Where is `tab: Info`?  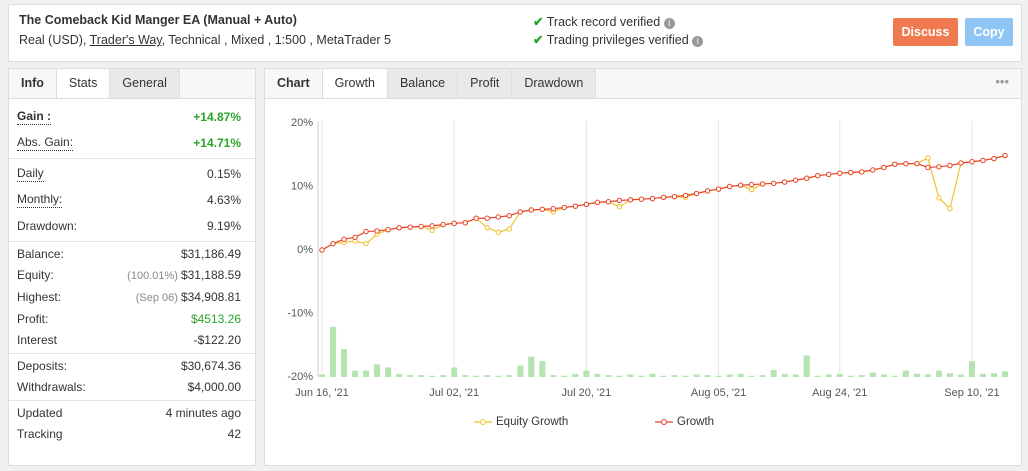 tab: Info is located at coordinates (33, 83).